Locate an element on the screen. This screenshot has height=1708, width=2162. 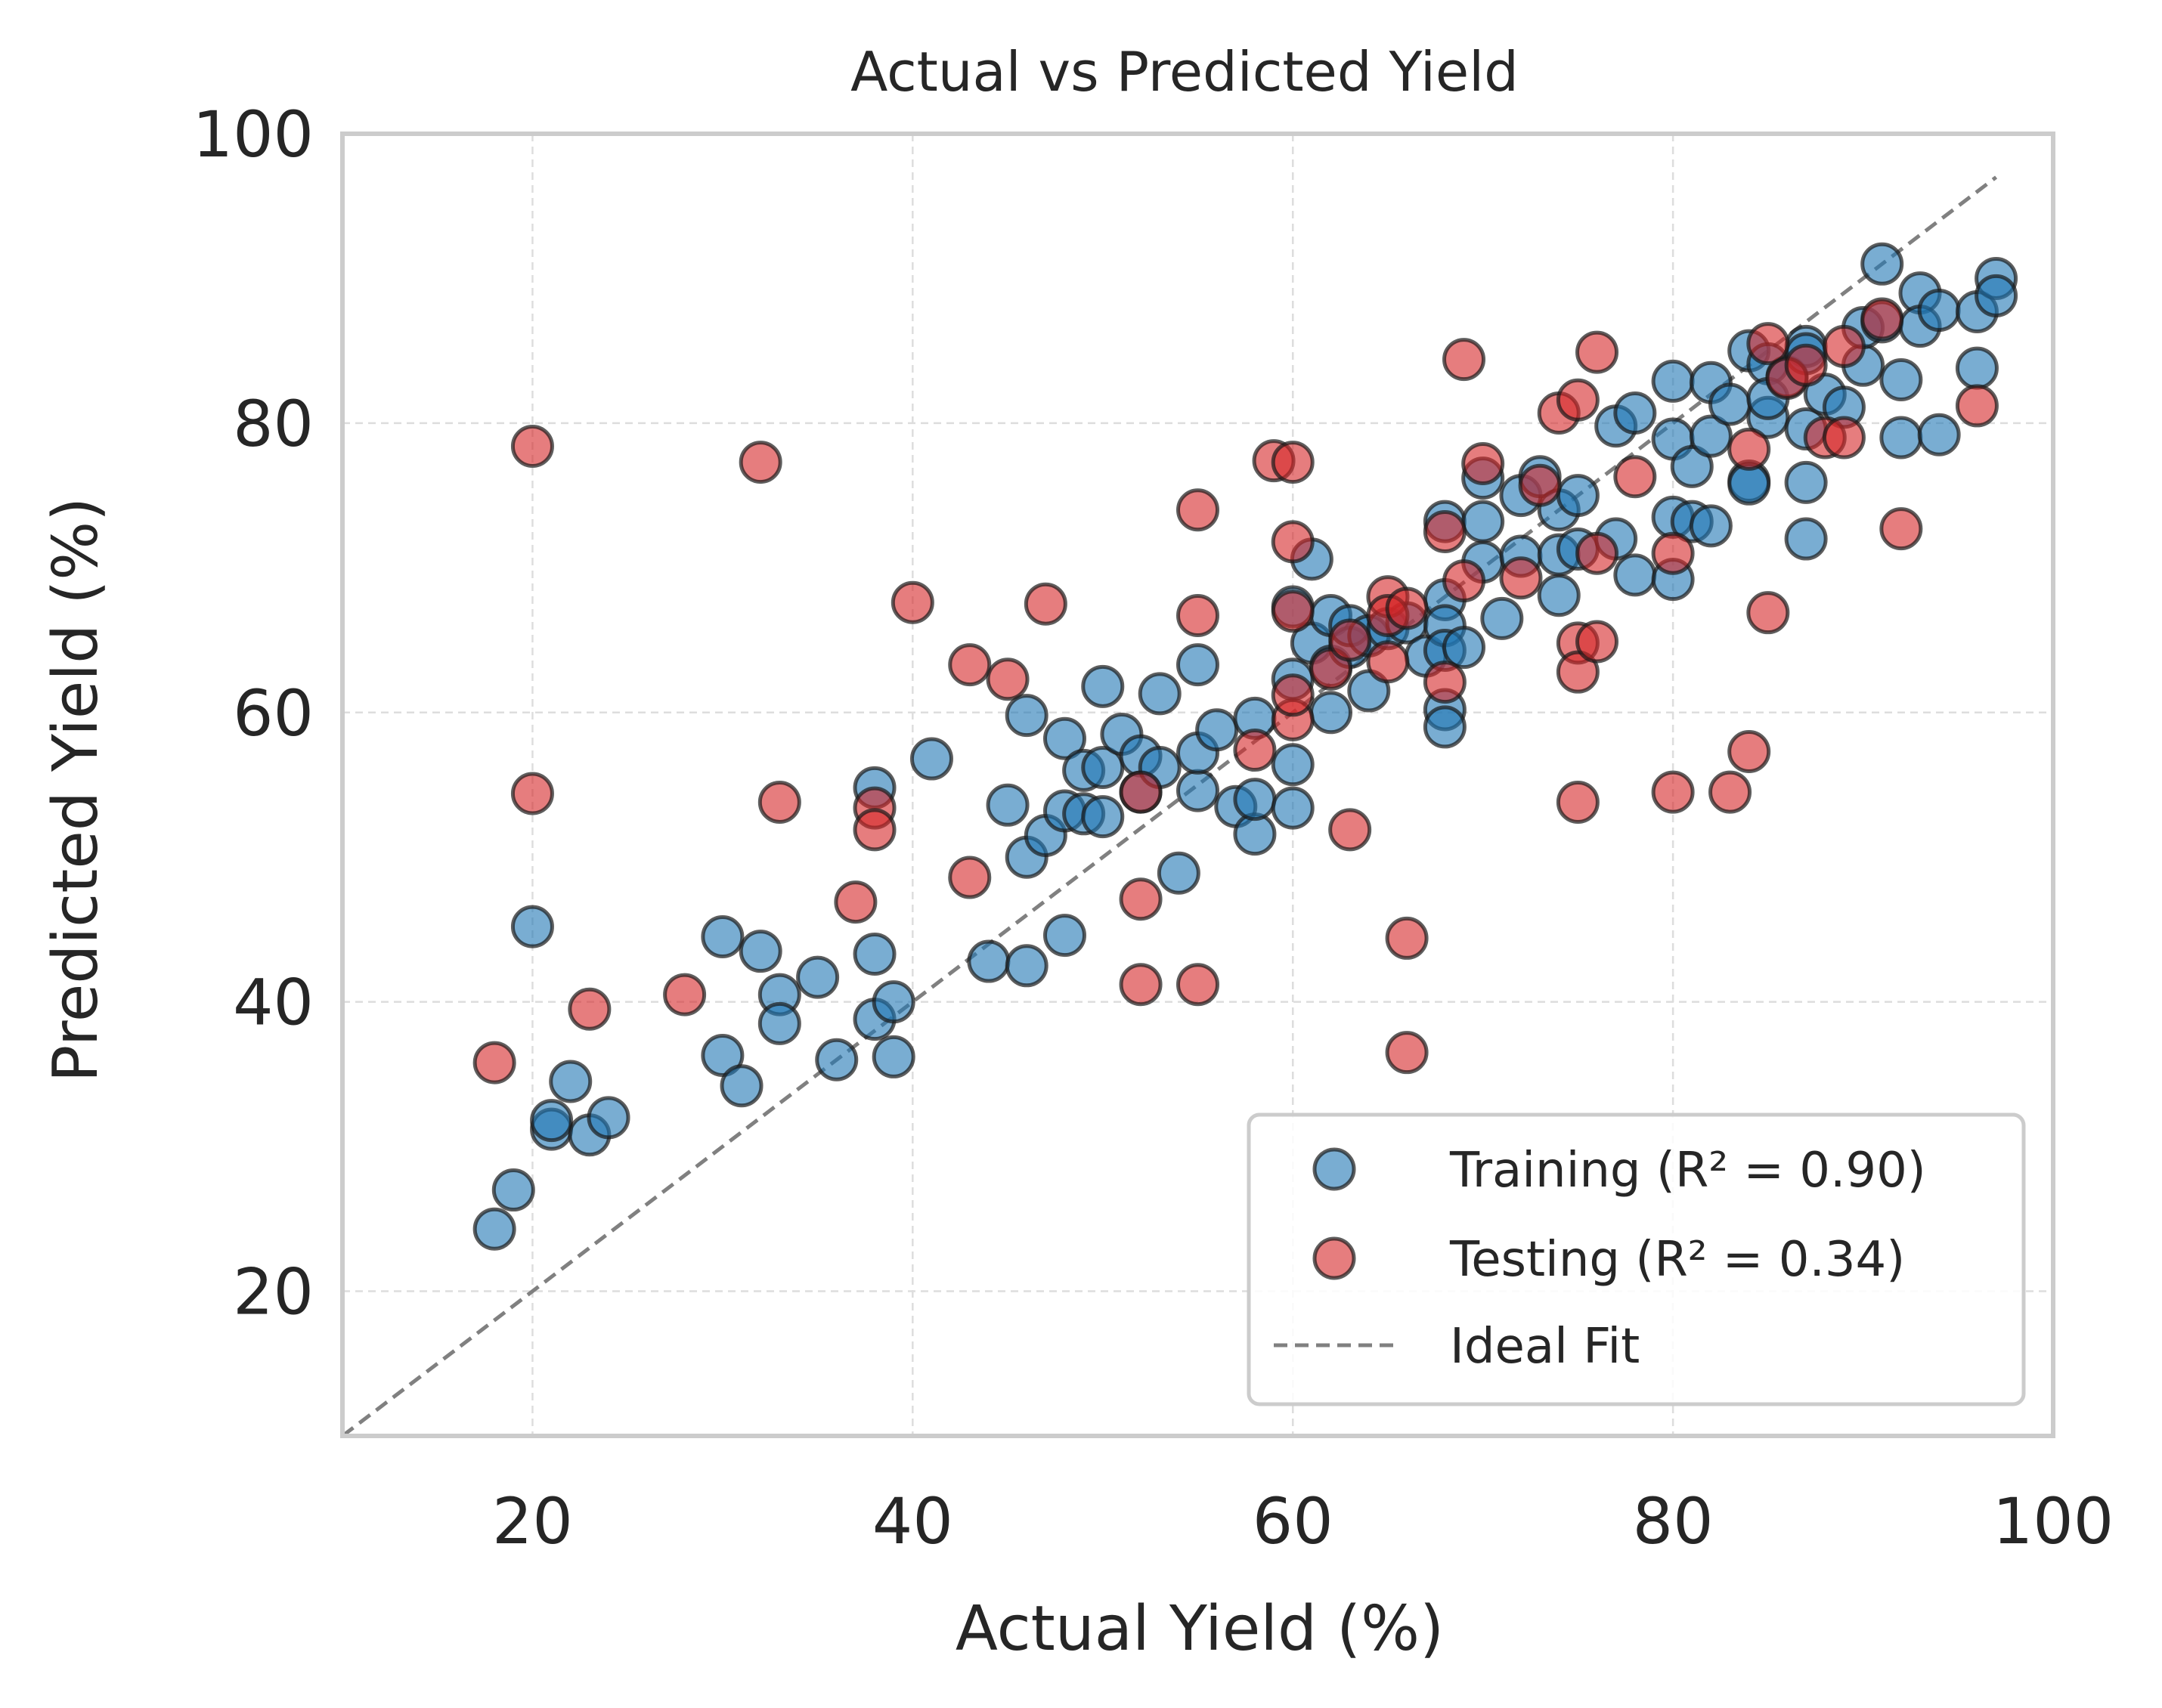
legend-marker-testing is located at coordinates (1334, 1258).